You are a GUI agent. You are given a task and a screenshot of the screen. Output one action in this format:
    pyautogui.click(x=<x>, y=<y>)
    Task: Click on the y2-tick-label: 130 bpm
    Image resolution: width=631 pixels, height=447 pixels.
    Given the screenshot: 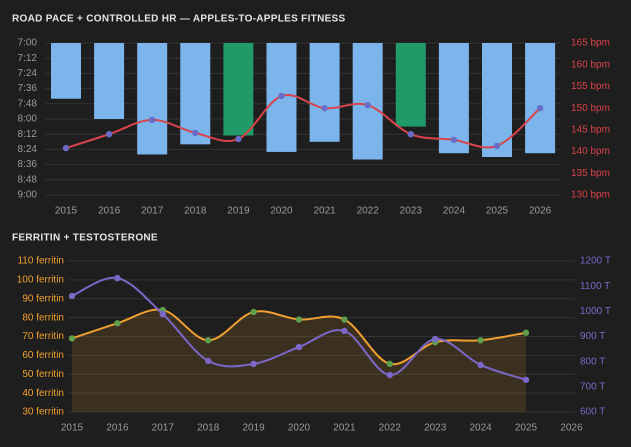 What is the action you would take?
    pyautogui.click(x=590, y=195)
    